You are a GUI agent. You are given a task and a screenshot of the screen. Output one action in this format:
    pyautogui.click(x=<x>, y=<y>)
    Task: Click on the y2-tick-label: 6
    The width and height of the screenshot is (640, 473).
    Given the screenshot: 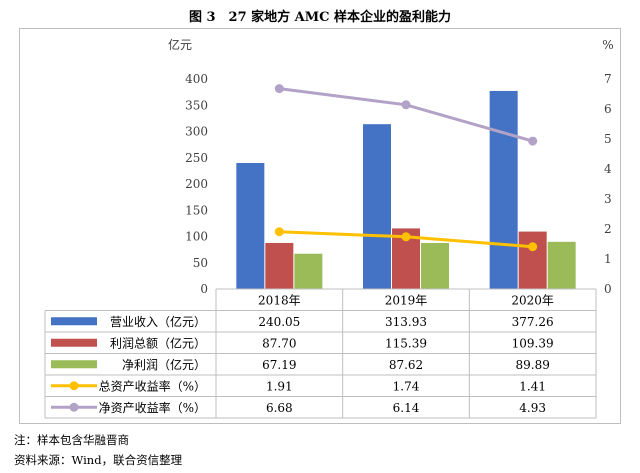 What is the action you would take?
    pyautogui.click(x=608, y=109)
    